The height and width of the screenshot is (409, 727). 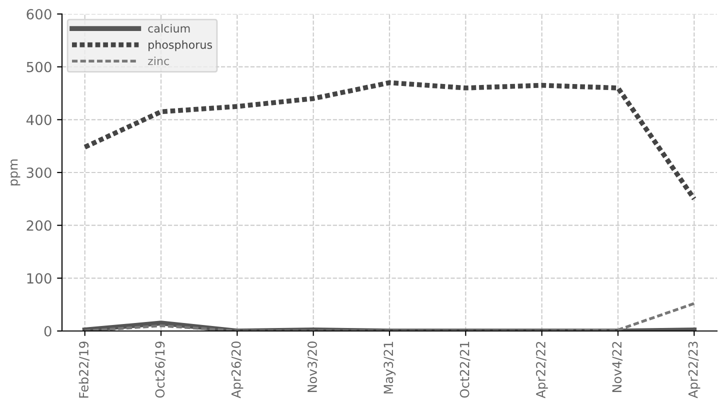 What do you see at coordinates (39, 172) in the screenshot?
I see `y-tick-label: 300` at bounding box center [39, 172].